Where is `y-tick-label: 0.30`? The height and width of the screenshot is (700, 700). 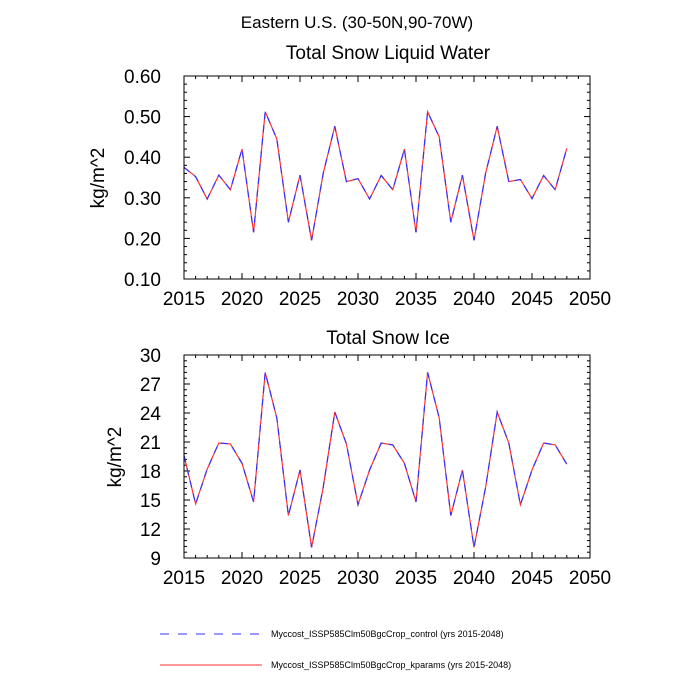 y-tick-label: 0.30 is located at coordinates (142, 199).